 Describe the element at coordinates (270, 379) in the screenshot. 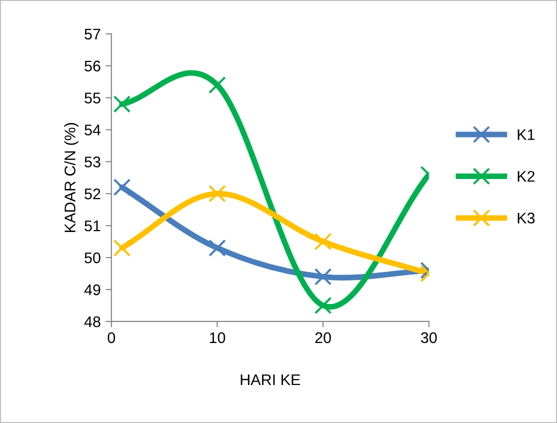

I see `x-axis-title: HARI KE` at that location.